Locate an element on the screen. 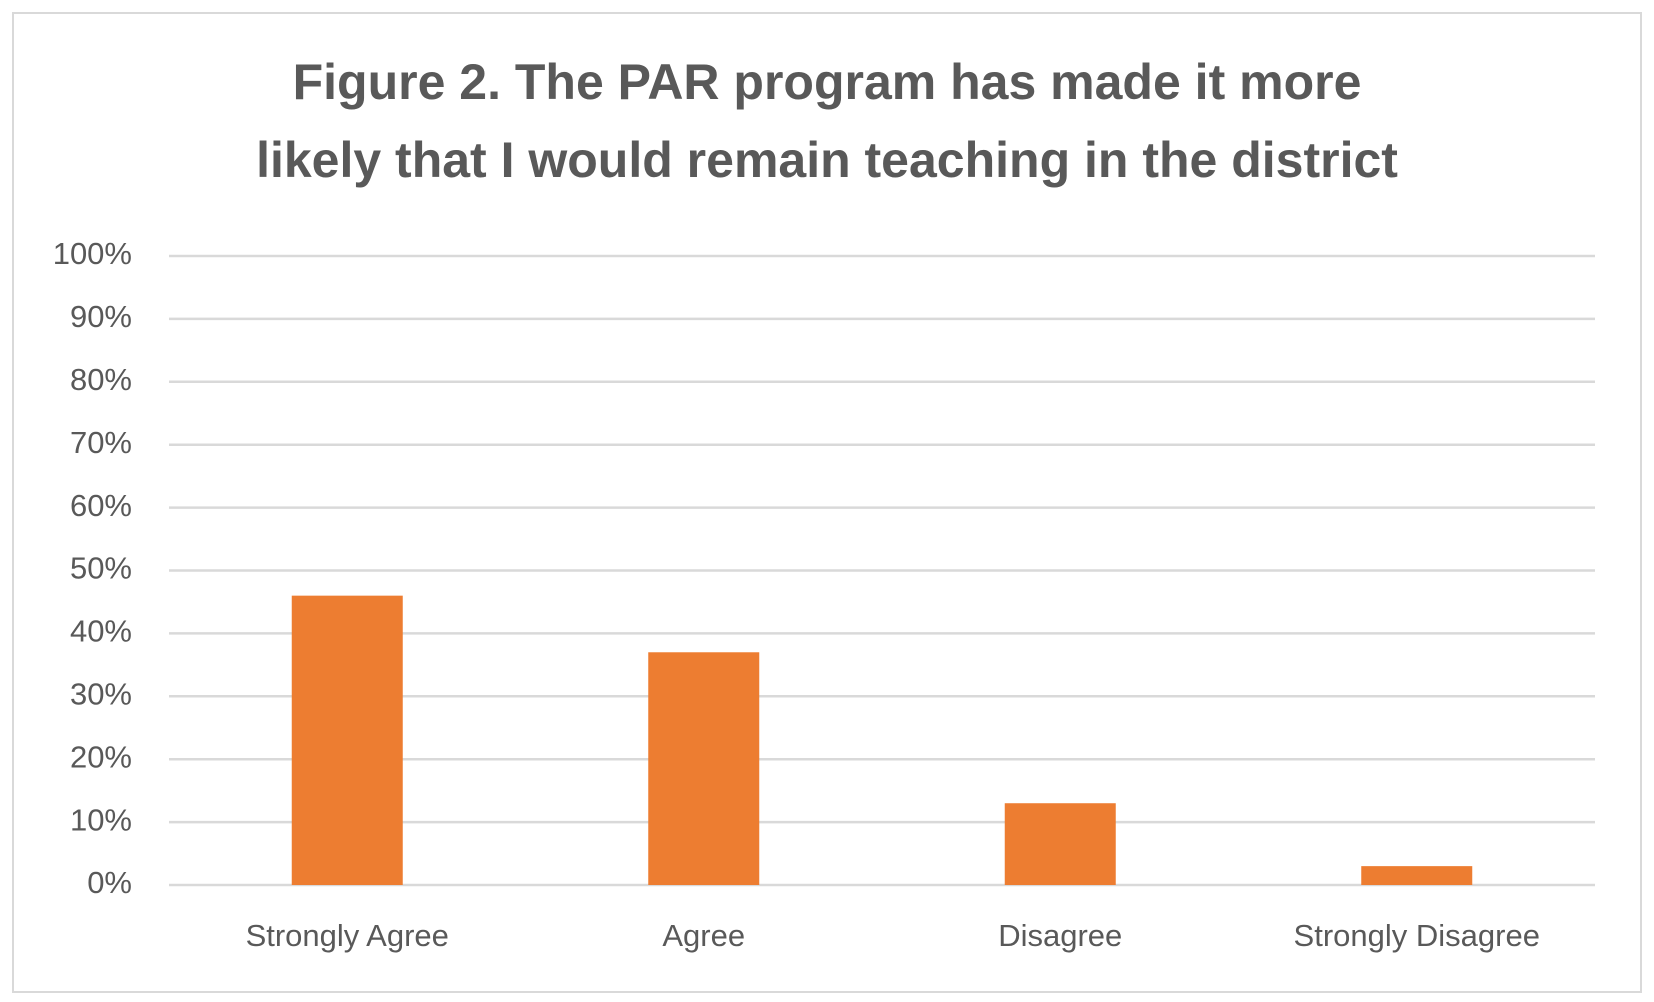 This screenshot has height=1002, width=1654. y-tick-label: 10% is located at coordinates (101, 819).